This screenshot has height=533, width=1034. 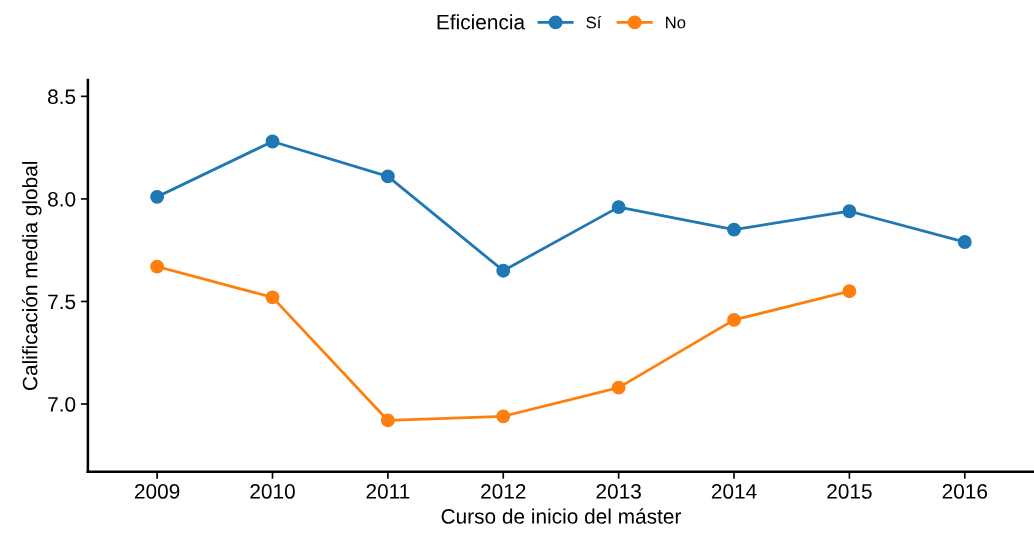 I want to click on legend-label: No, so click(x=676, y=22).